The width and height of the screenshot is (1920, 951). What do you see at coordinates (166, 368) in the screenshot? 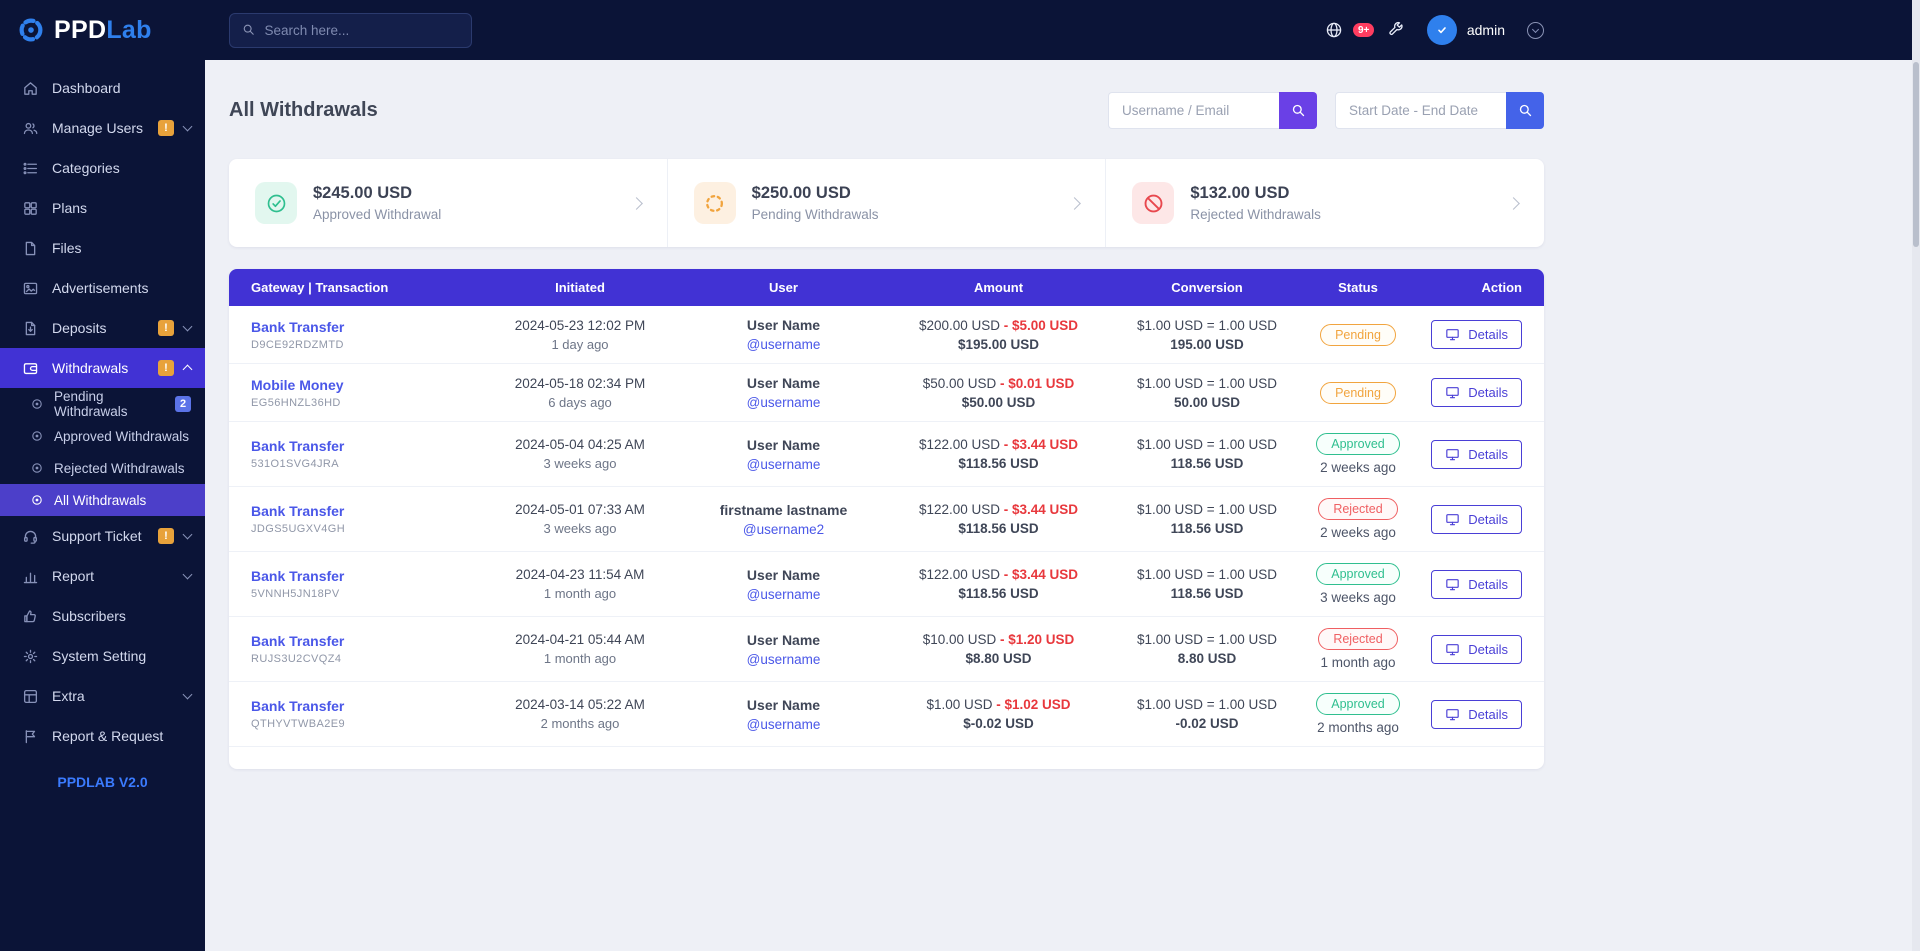
I see `alert-badge: !` at bounding box center [166, 368].